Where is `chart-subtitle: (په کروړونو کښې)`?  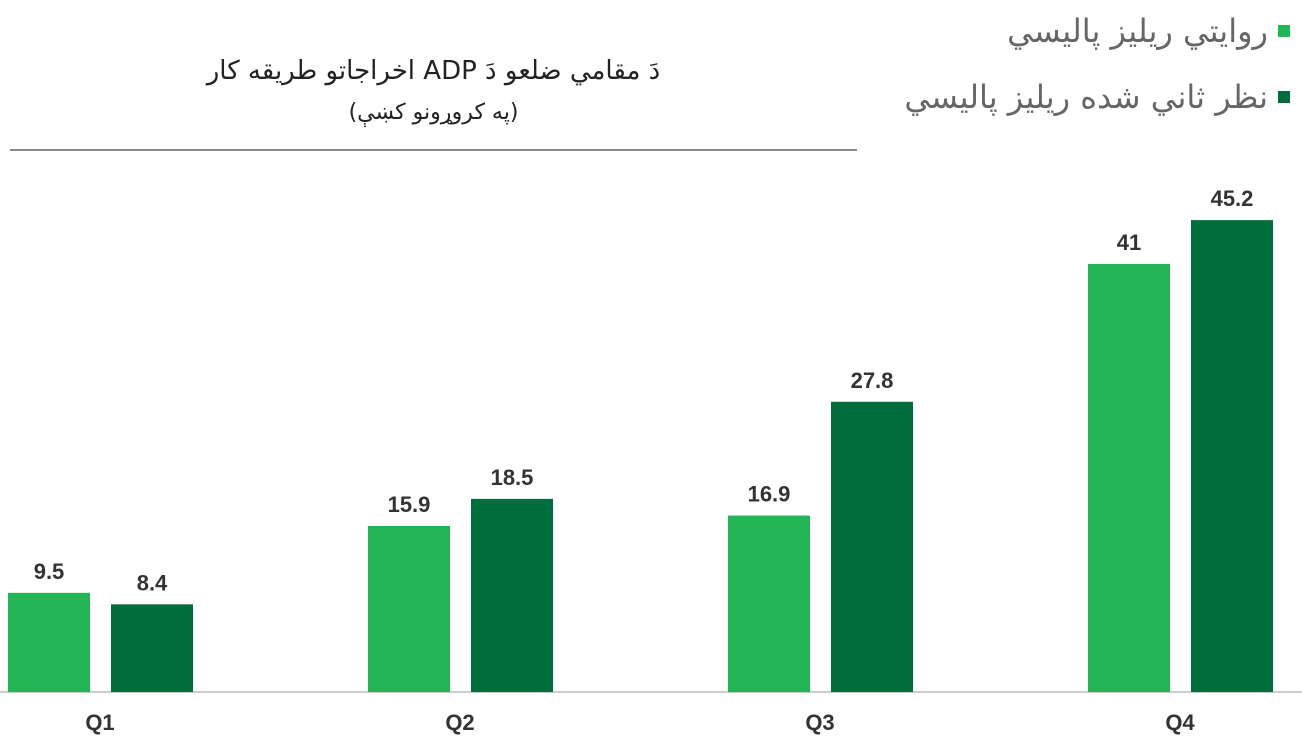 chart-subtitle: (په کروړونو کښې) is located at coordinates (433, 112).